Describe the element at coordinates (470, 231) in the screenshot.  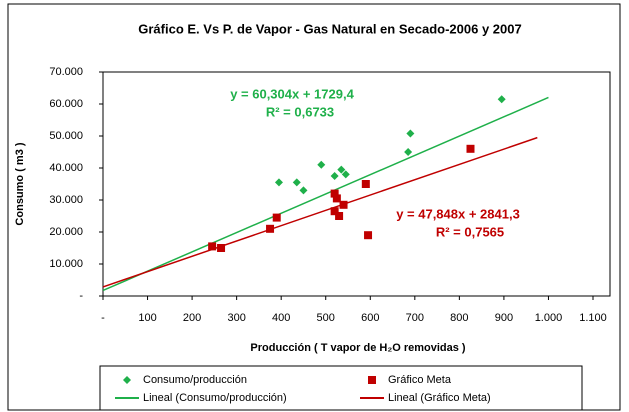
I see `trendline-r2: R² = 0,7565` at that location.